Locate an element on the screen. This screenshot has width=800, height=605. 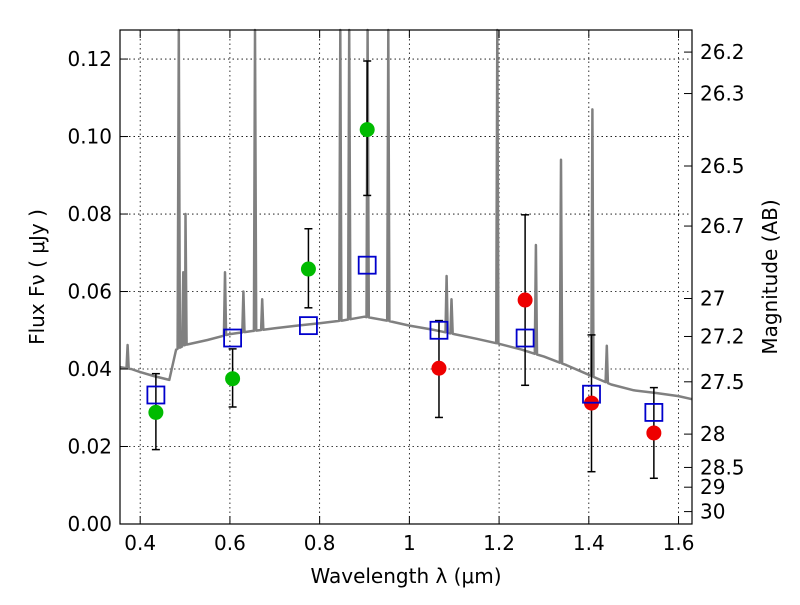
mag-tick-label: 30 is located at coordinates (712, 512).